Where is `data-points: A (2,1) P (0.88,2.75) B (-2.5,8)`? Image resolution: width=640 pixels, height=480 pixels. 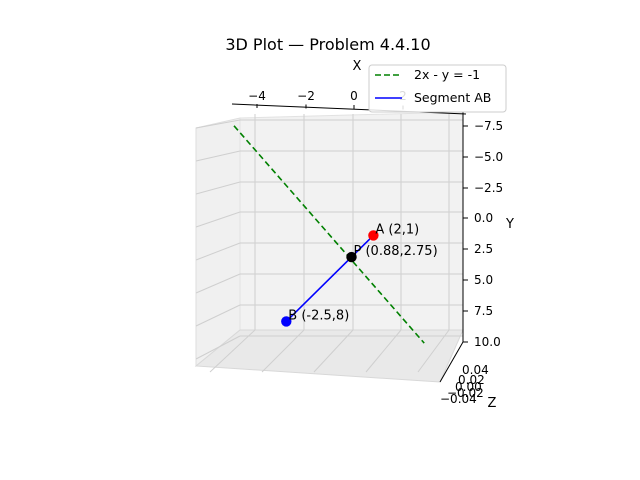 data-points: A (2,1) P (0.88,2.75) B (-2.5,8) is located at coordinates (359, 274).